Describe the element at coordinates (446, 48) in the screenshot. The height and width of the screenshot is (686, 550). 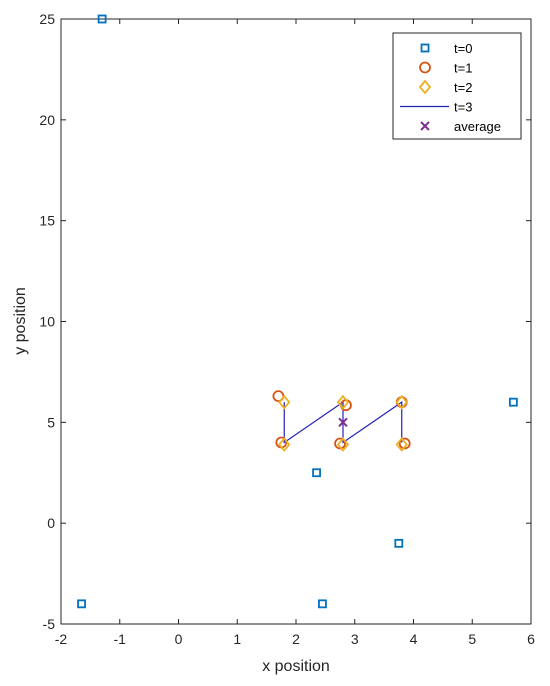
I see `legend-item: t=0` at that location.